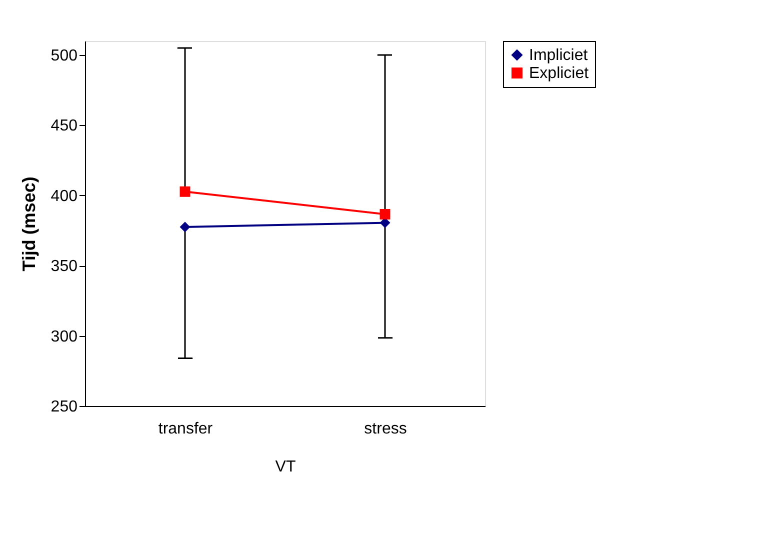 The image size is (763, 541). What do you see at coordinates (385, 429) in the screenshot?
I see `x-tick-label: stress` at bounding box center [385, 429].